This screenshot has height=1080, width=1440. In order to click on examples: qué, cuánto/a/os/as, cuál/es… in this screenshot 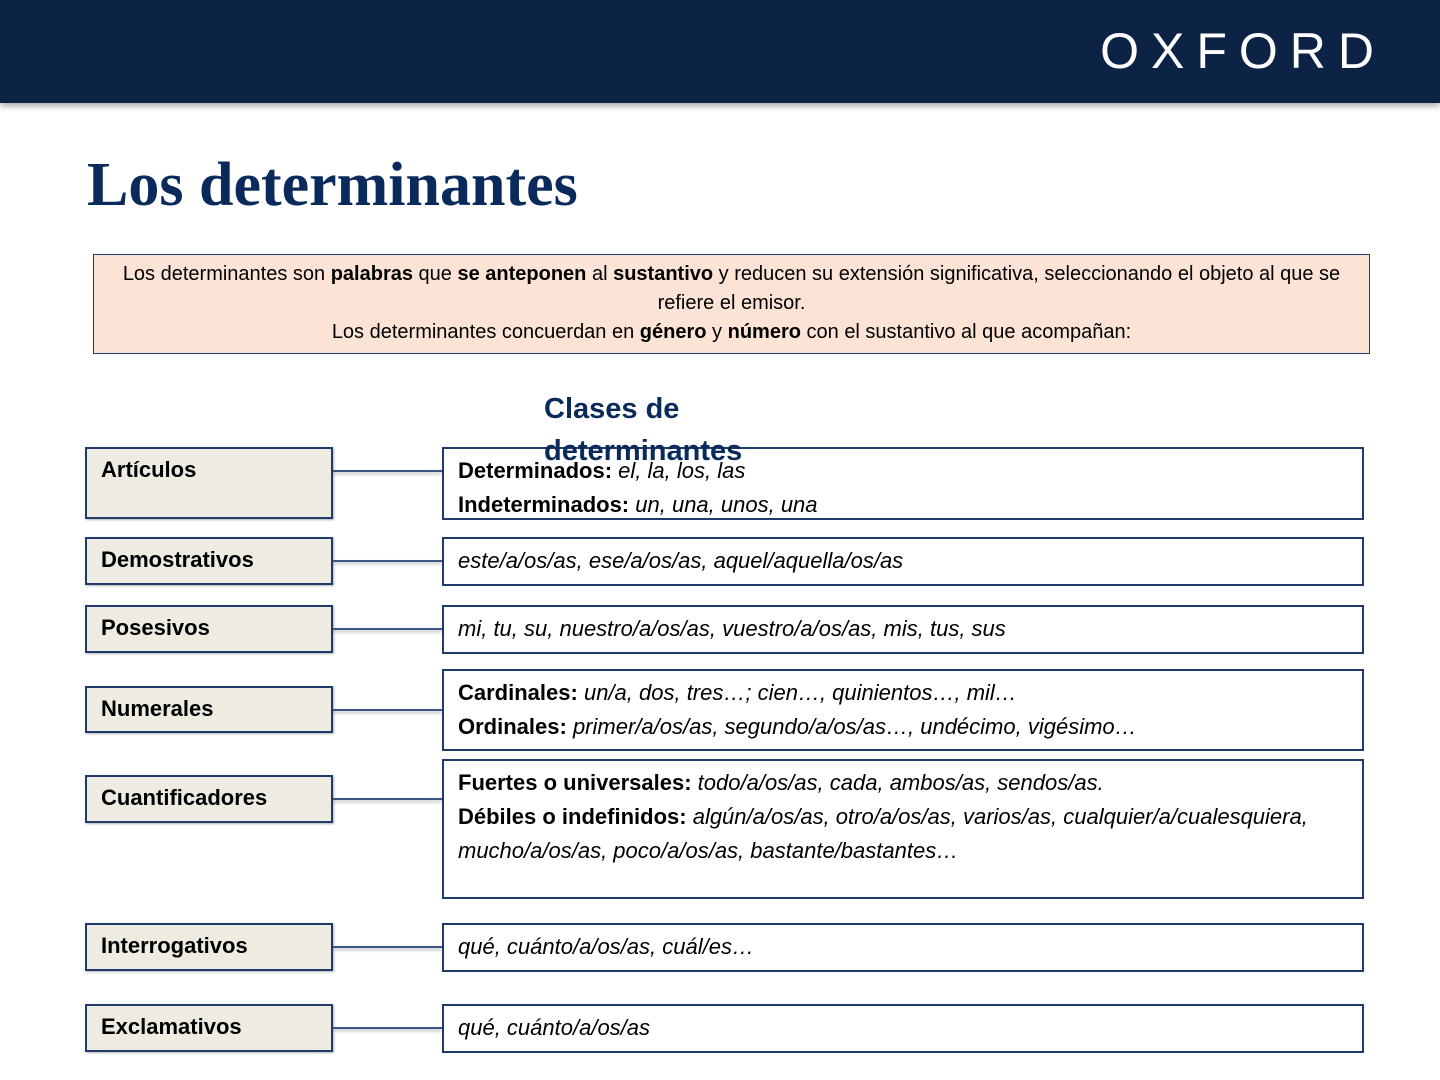, I will do `click(606, 946)`.